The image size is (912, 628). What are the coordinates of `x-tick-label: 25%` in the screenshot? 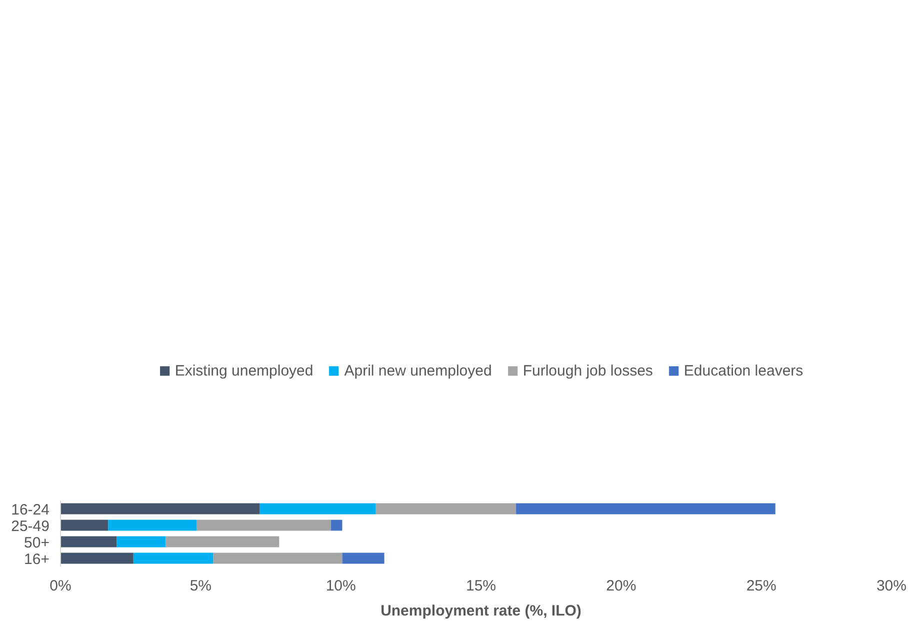 It's located at (761, 586).